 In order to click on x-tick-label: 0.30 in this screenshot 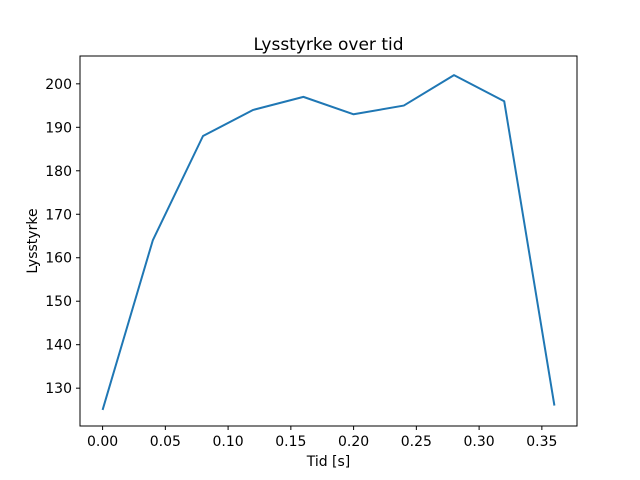, I will do `click(479, 442)`.